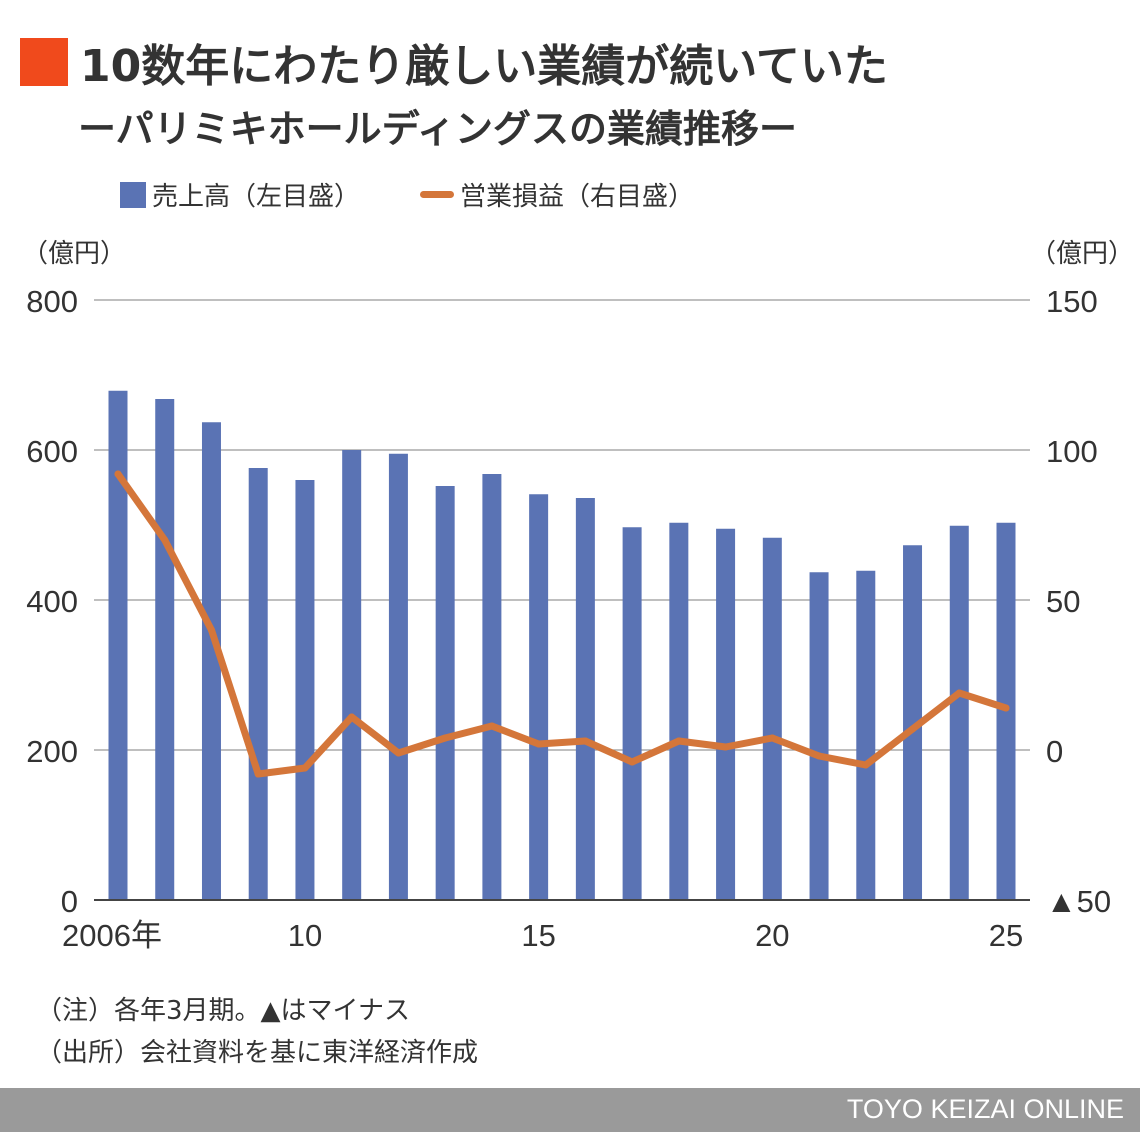  I want to click on bar-2015, so click(539, 697).